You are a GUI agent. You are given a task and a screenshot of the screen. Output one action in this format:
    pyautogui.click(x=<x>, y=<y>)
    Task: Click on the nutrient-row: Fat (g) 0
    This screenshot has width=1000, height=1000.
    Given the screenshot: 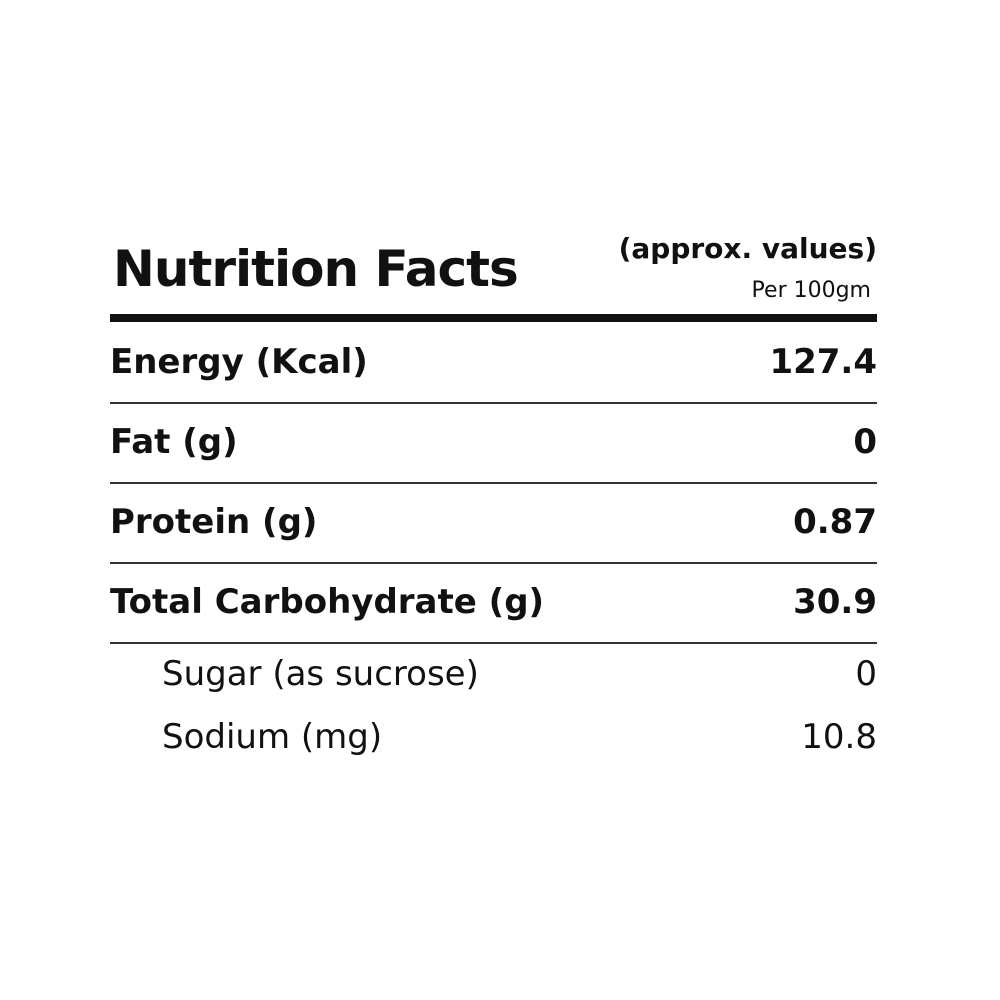 What is the action you would take?
    pyautogui.click(x=493, y=443)
    